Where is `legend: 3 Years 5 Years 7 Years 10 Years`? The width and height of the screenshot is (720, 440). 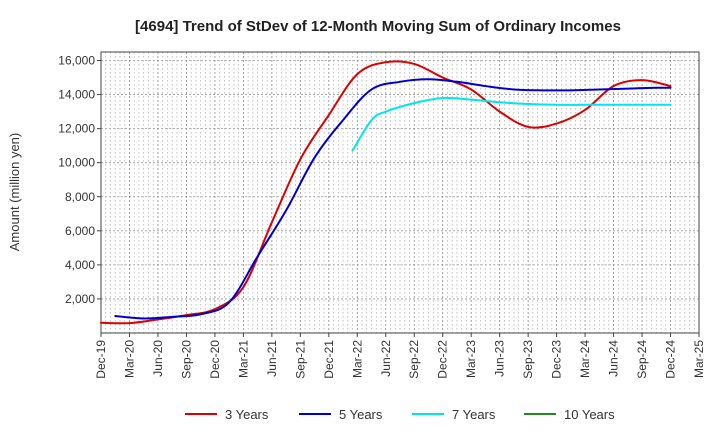 legend: 3 Years 5 Years 7 Years 10 Years is located at coordinates (400, 414).